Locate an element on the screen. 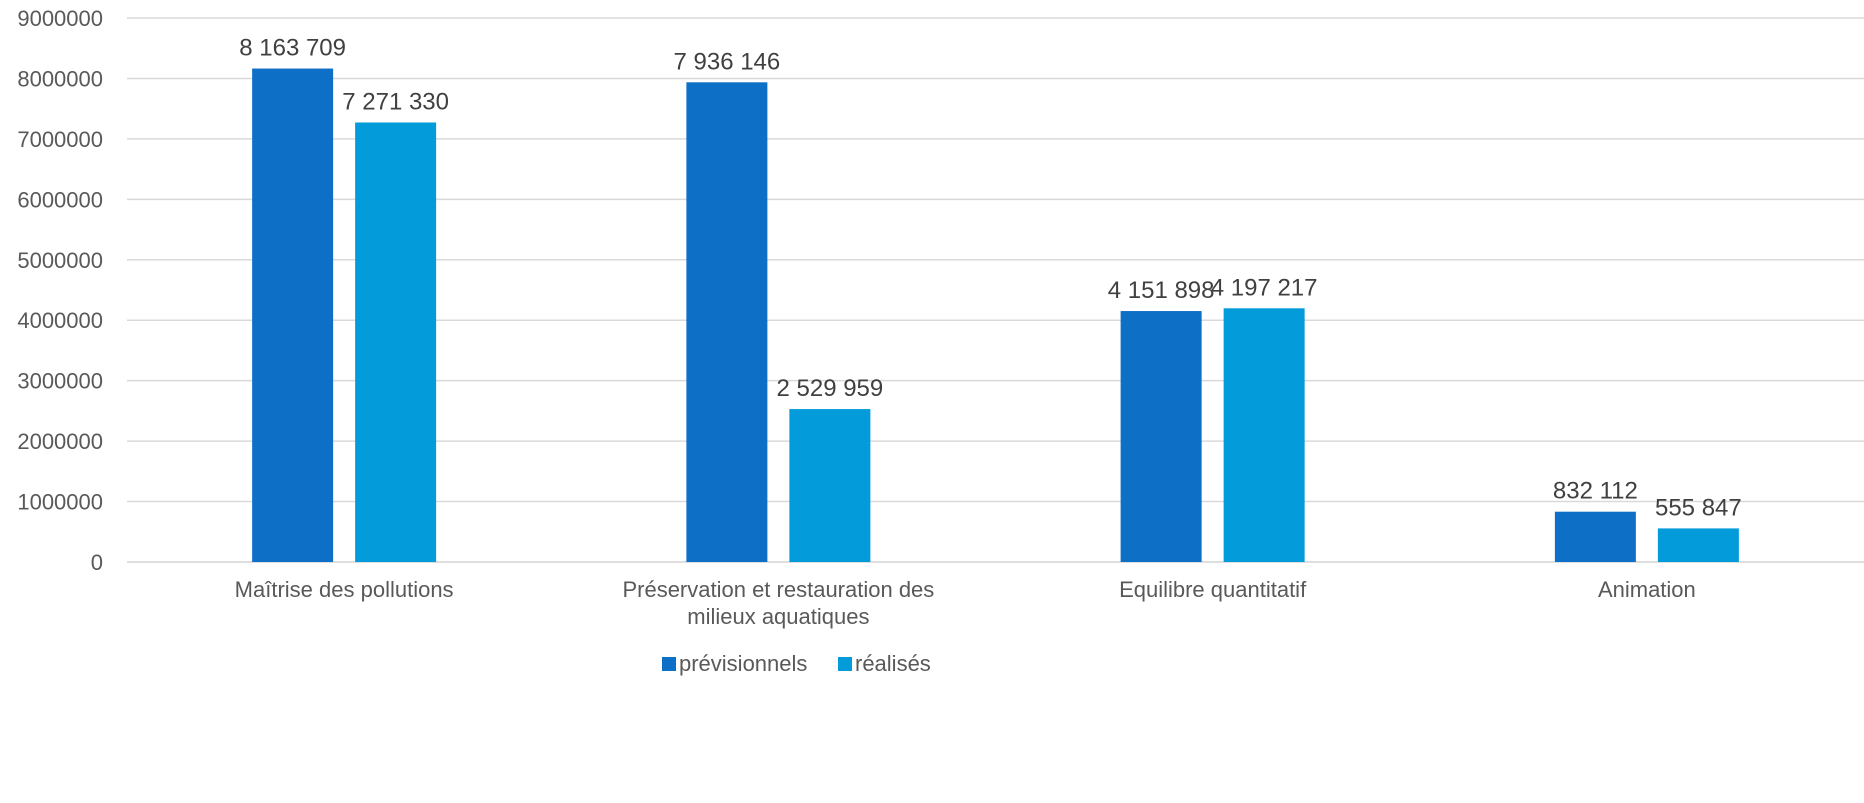 The height and width of the screenshot is (803, 1864). x-tick-label: Maîtrise des pollutions is located at coordinates (344, 589).